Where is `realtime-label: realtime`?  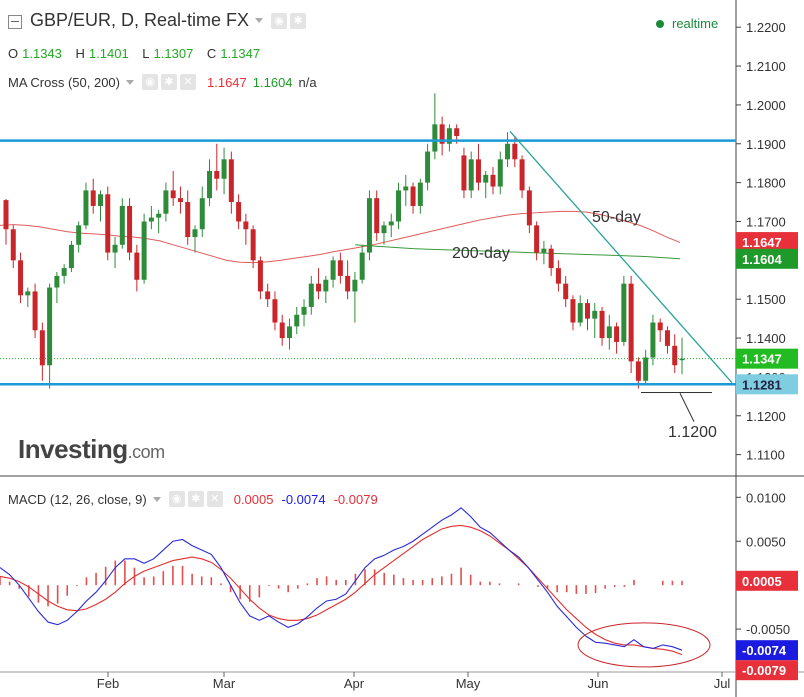 realtime-label: realtime is located at coordinates (695, 23).